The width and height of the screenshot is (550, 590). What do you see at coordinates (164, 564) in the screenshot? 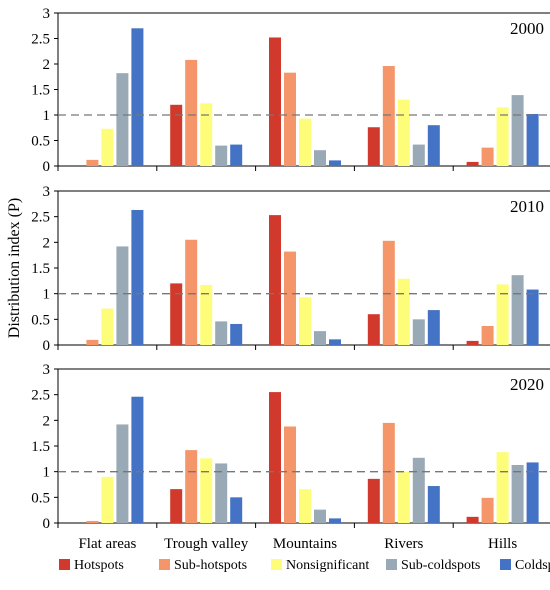
I see `legend-swatch-sub-hotspots` at bounding box center [164, 564].